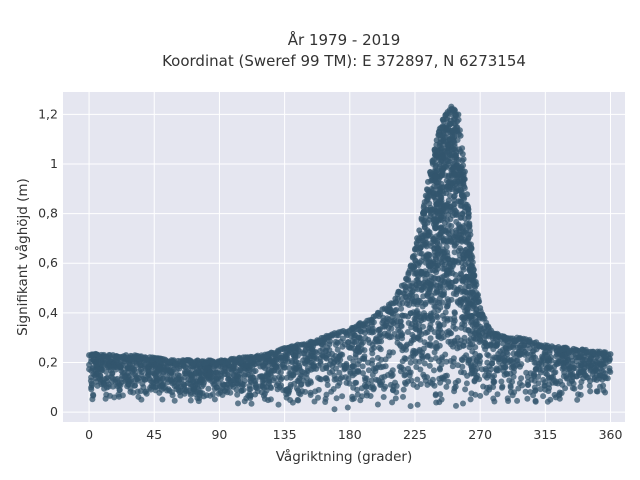 This screenshot has height=480, width=640. What do you see at coordinates (353, 434) in the screenshot?
I see `x-tick-labels: 0 45 90 135 180 225 270 315 360` at bounding box center [353, 434].